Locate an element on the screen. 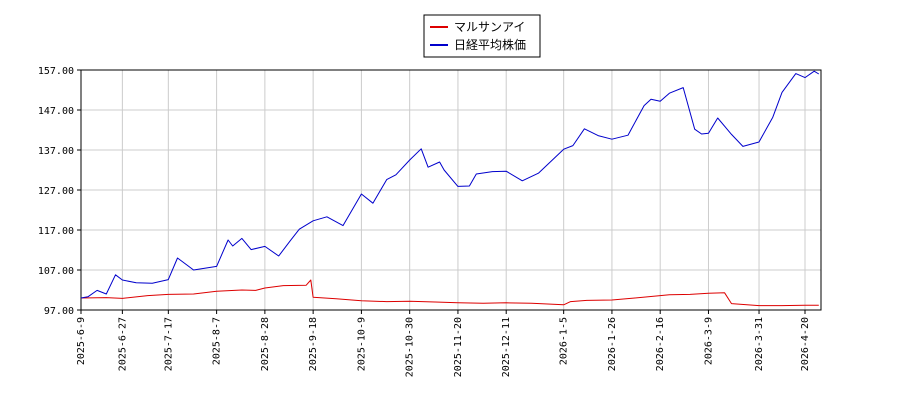  x-tick-label: 2026-4-20 is located at coordinates (805, 344).